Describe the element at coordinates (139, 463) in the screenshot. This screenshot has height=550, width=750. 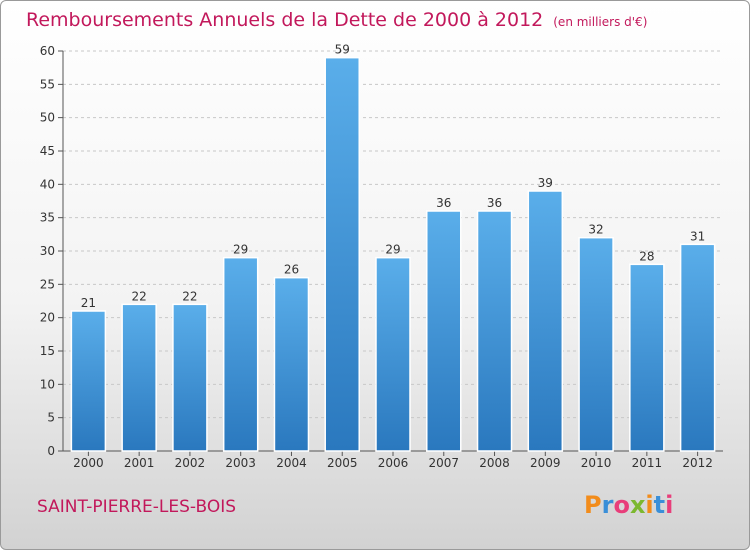
I see `x-tick-label-2001: 2001` at that location.